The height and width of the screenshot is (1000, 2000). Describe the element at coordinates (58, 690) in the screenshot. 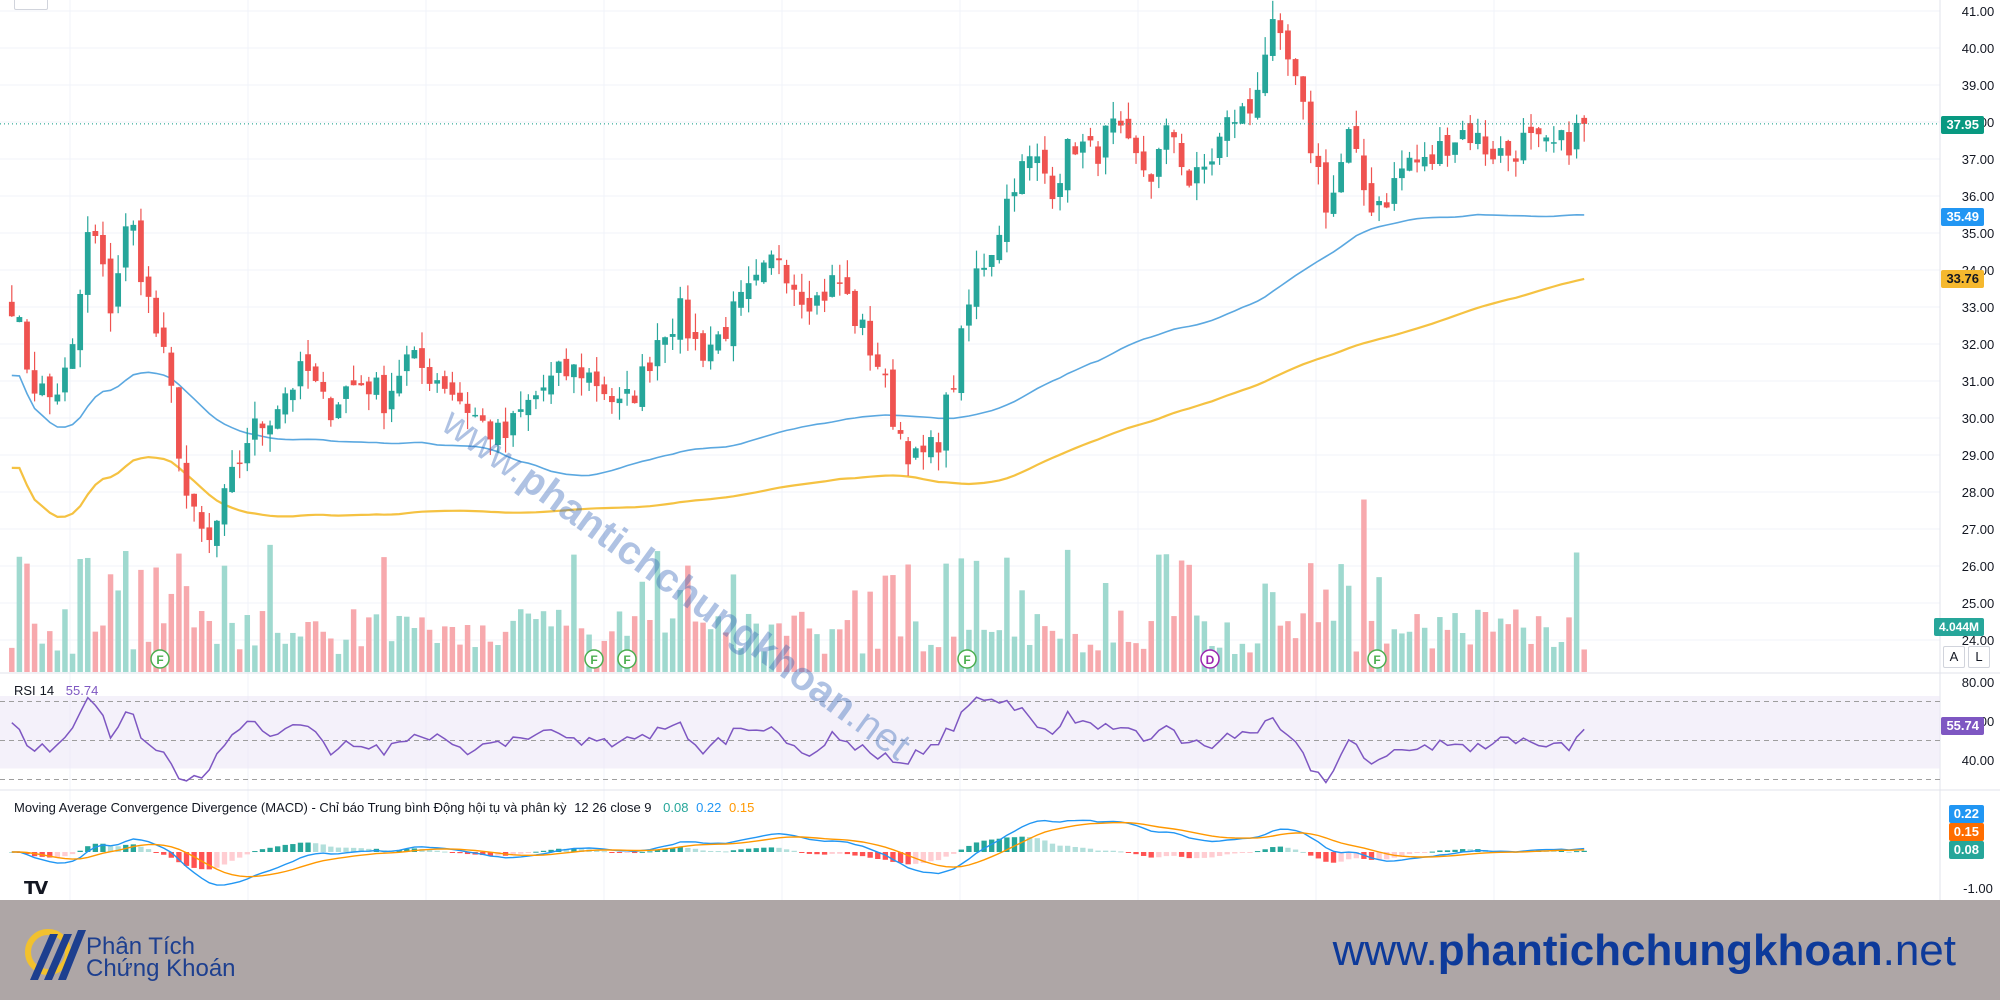

I see `rsi-legend: RSI 14 55.74` at that location.